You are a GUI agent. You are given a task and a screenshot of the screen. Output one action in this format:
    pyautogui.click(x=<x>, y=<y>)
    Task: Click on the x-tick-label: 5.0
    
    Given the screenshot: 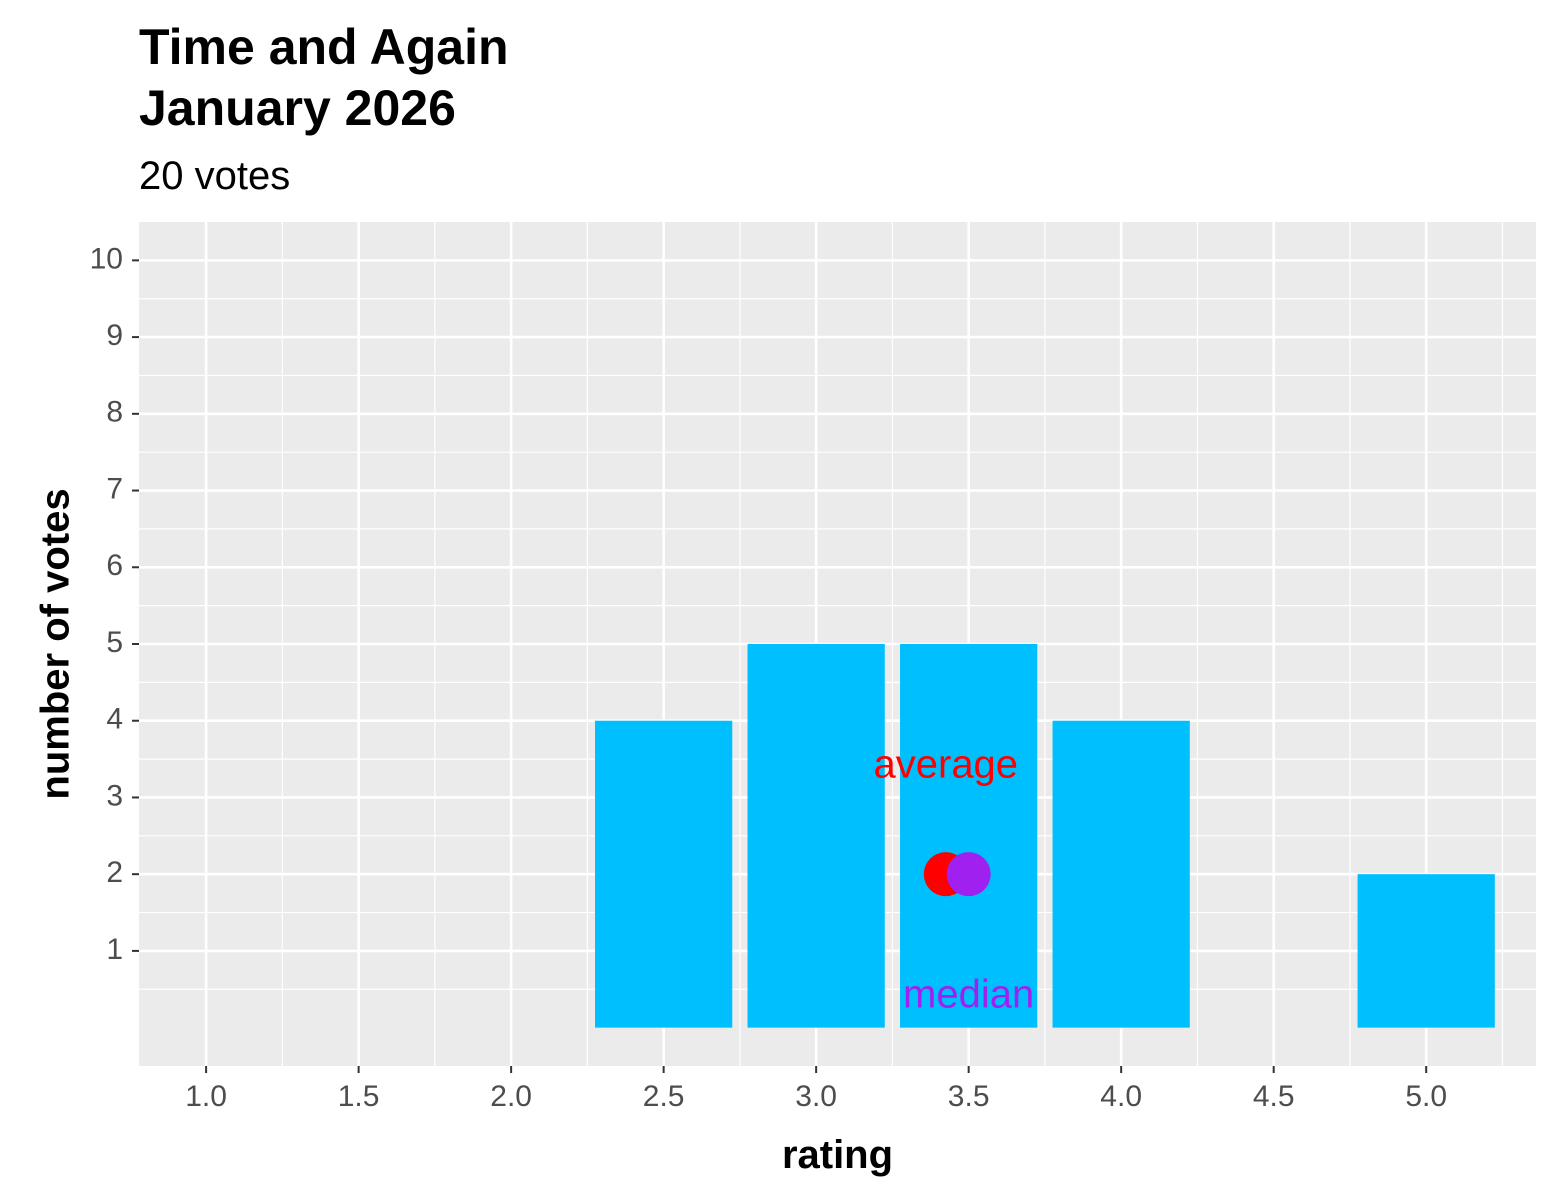 What is the action you would take?
    pyautogui.click(x=1426, y=1096)
    